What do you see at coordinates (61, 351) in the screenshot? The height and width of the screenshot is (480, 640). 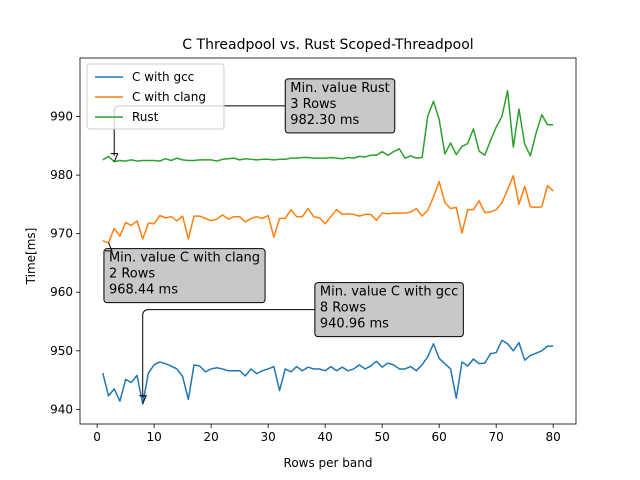 I see `y-tick-label: 950` at bounding box center [61, 351].